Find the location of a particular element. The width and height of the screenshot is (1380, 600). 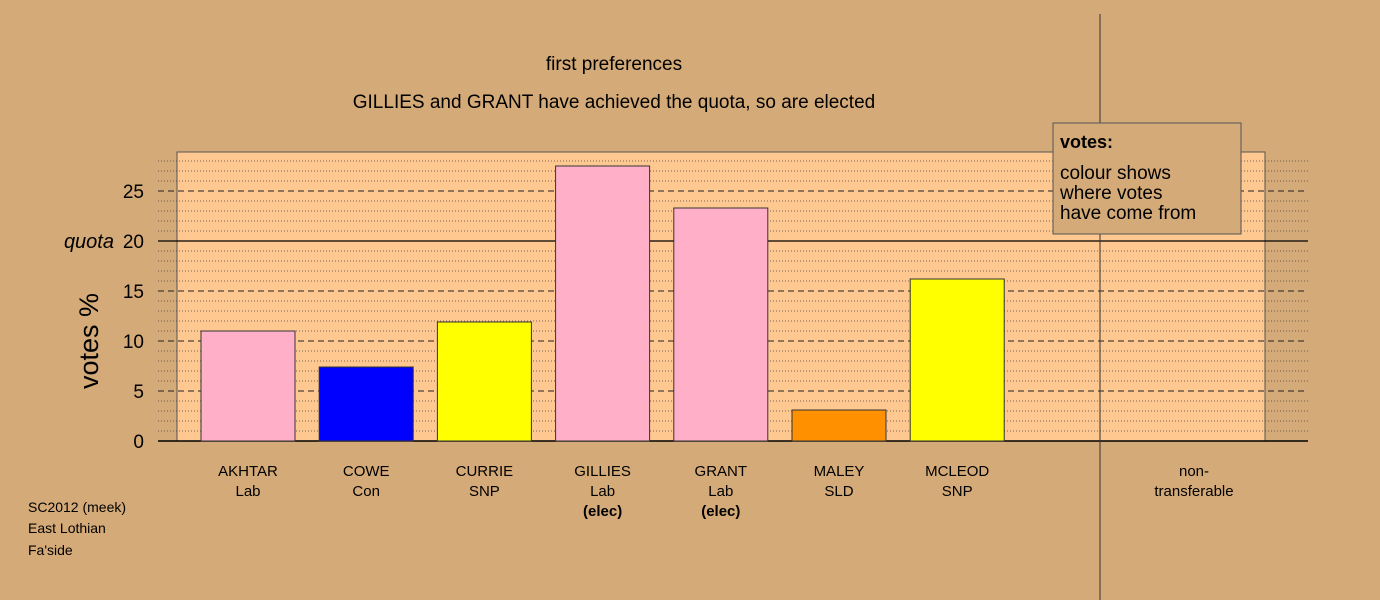

x-tick-label: CURRIE is located at coordinates (485, 471).